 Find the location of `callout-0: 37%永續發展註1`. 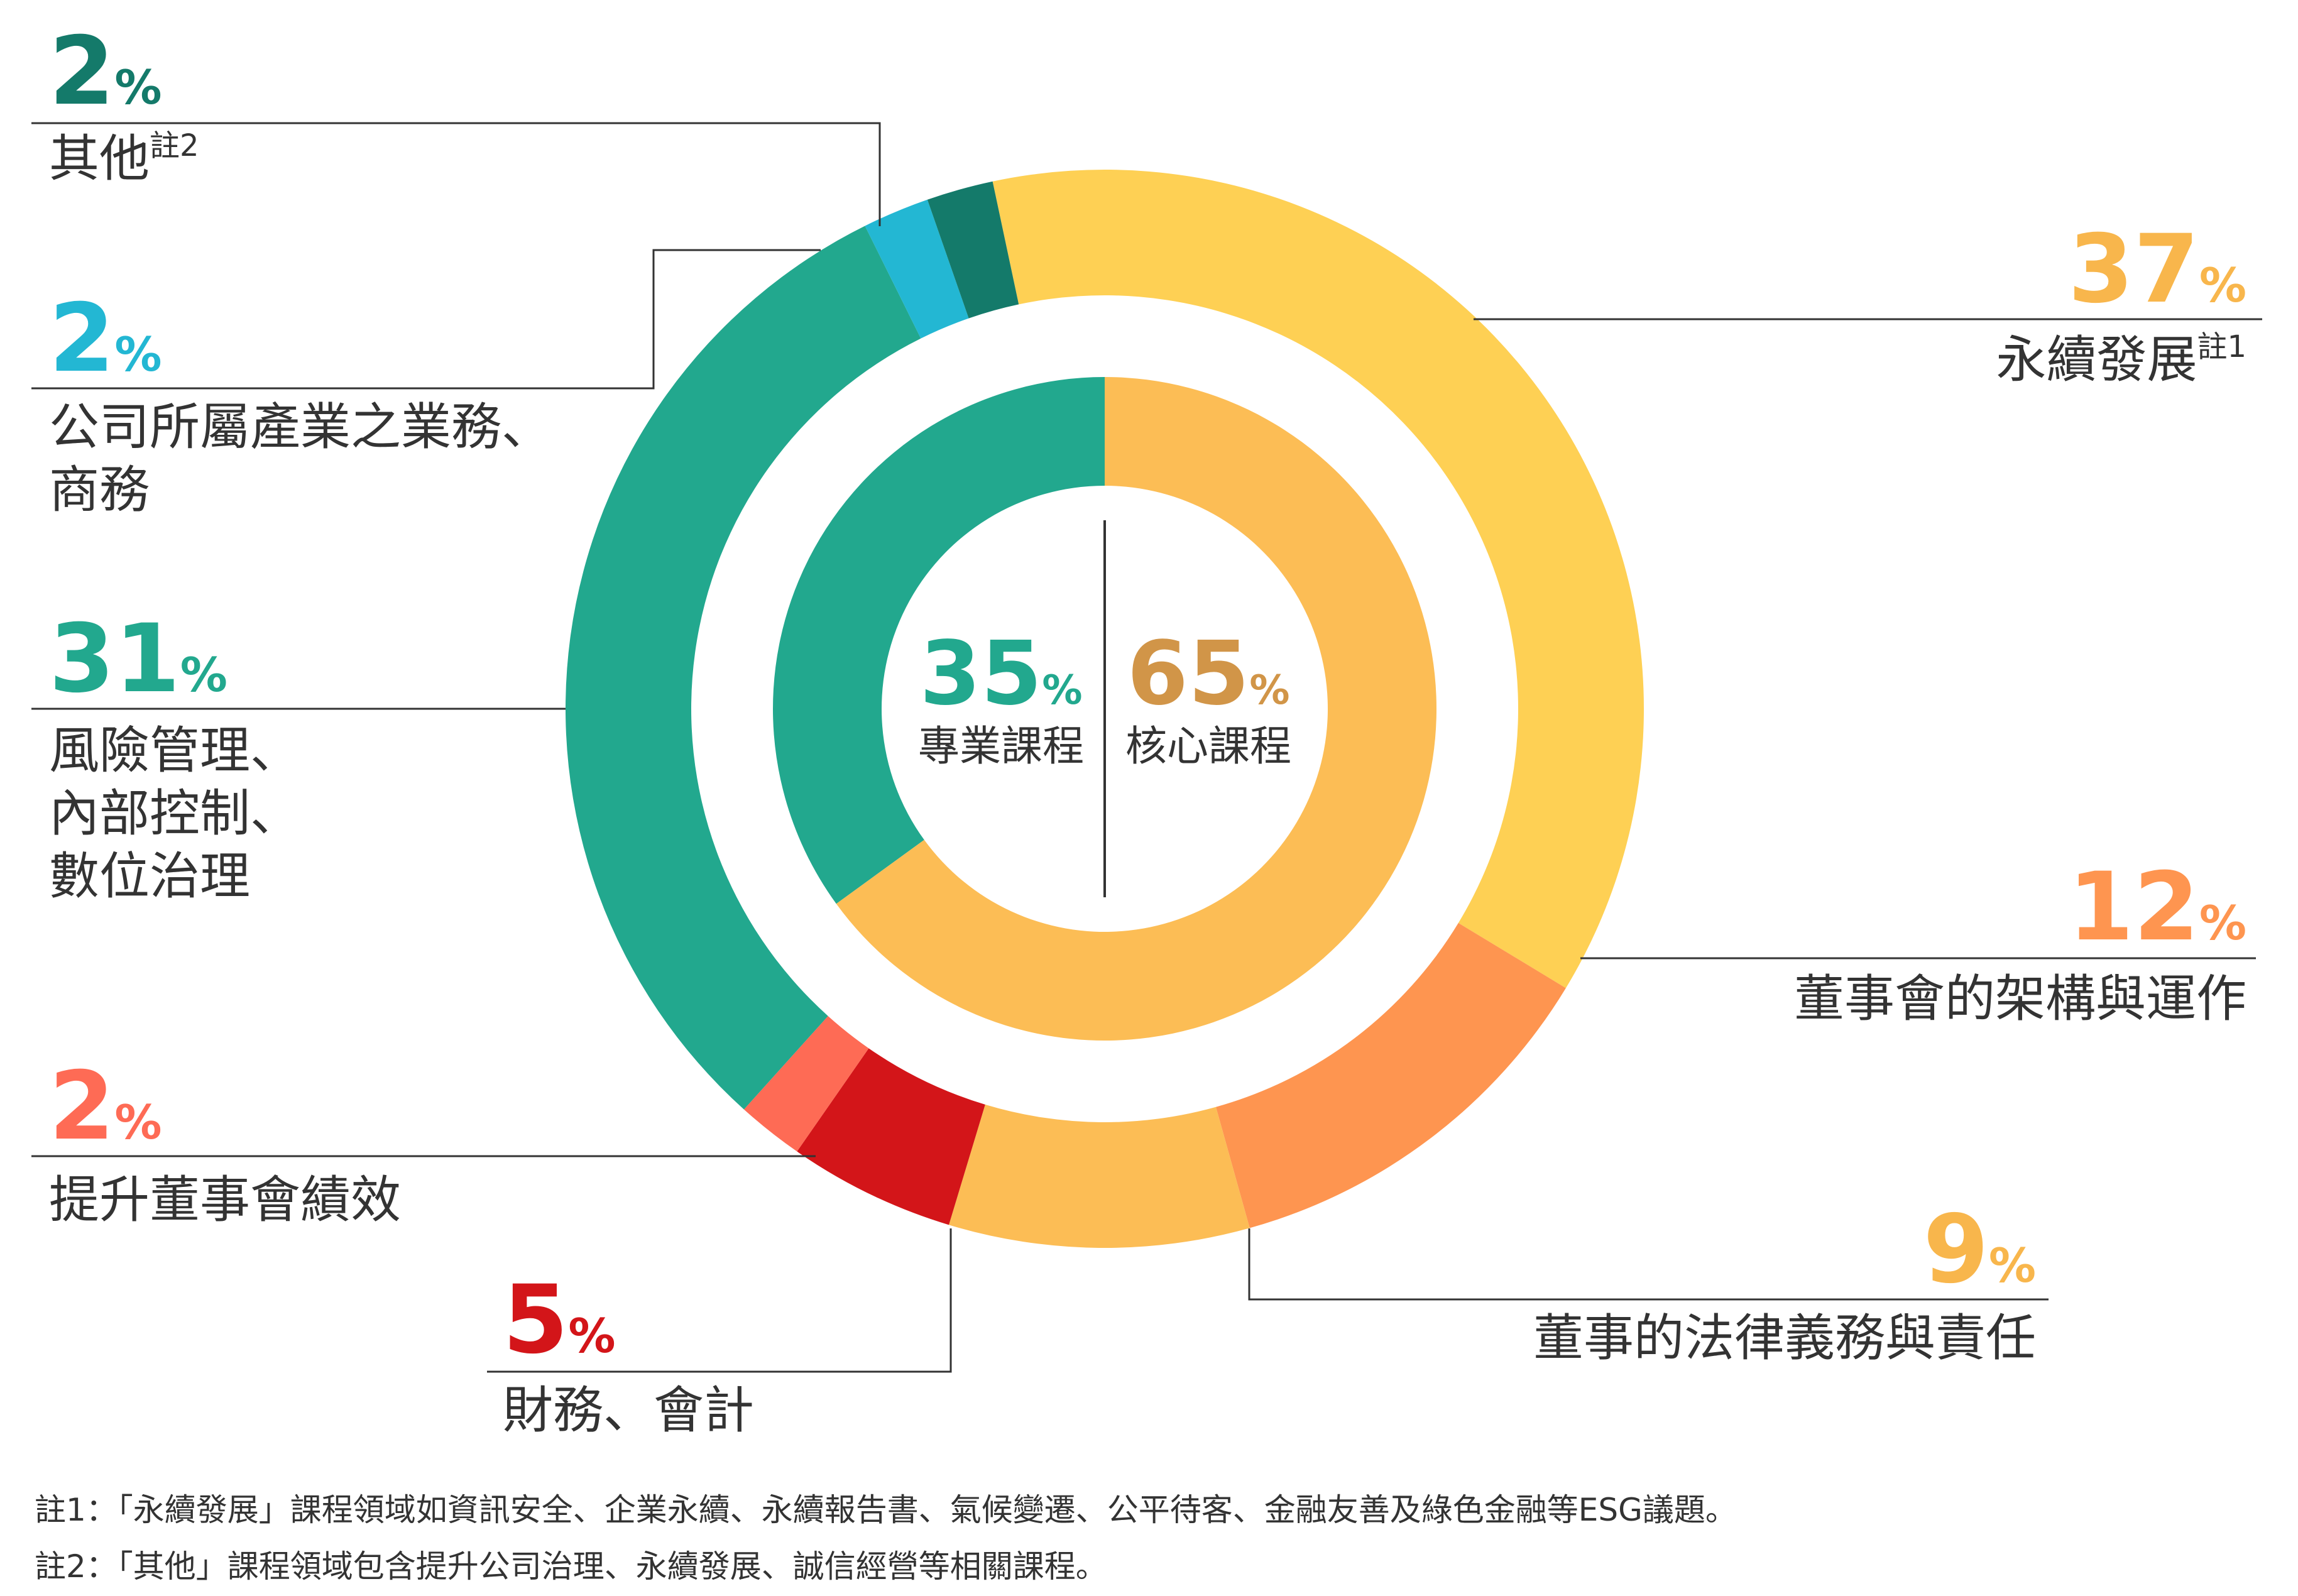

callout-0: 37%永續發展註1 is located at coordinates (2121, 302).